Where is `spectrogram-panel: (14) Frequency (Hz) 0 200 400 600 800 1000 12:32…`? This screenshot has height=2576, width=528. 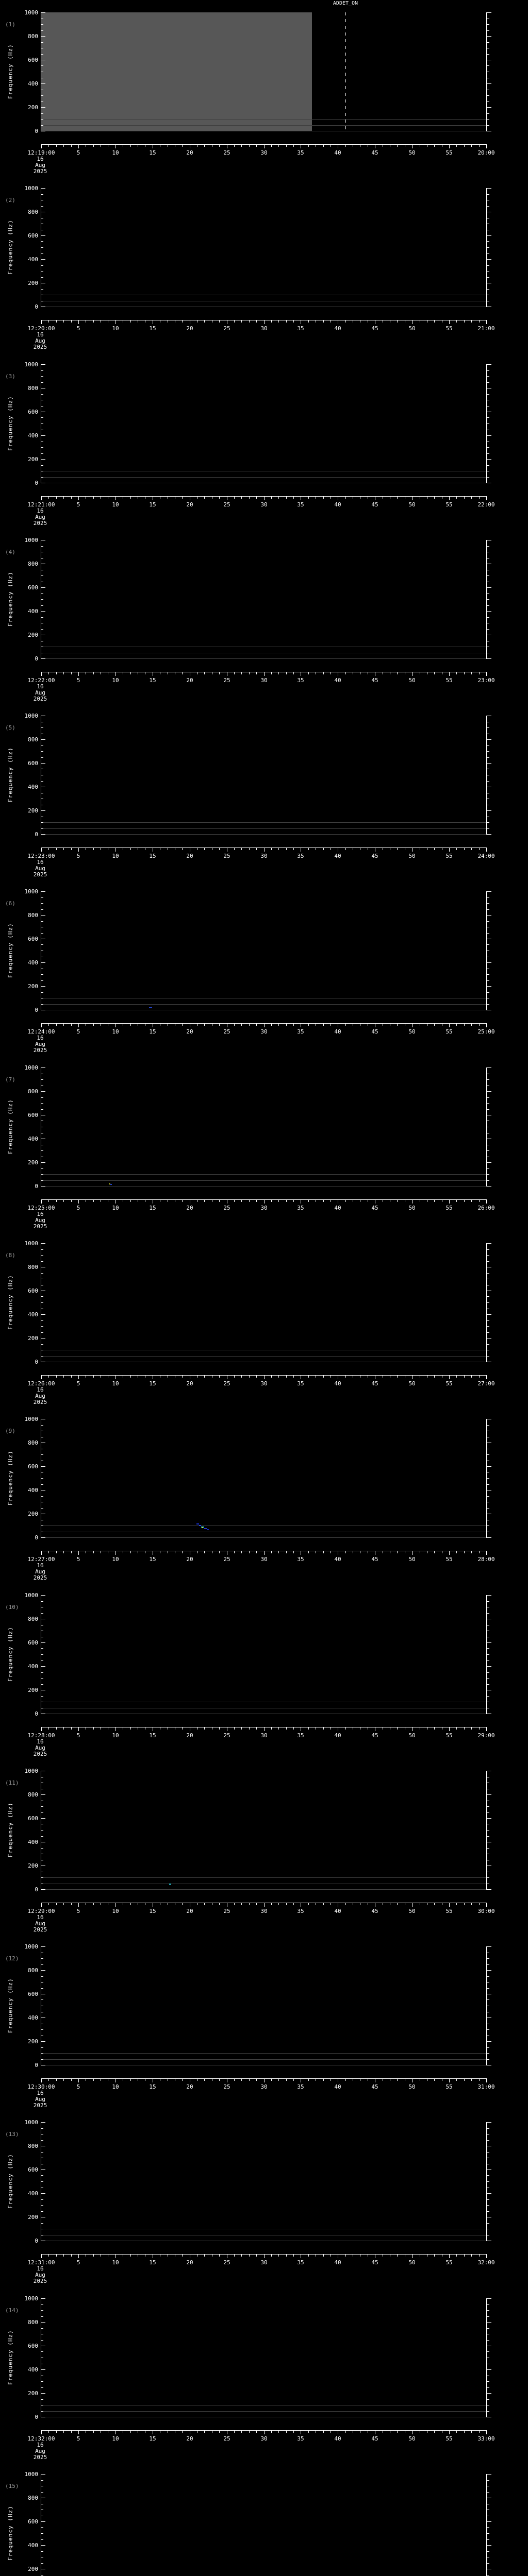 spectrogram-panel: (14) Frequency (Hz) 0 200 400 600 800 1000 12:32… is located at coordinates (264, 2374).